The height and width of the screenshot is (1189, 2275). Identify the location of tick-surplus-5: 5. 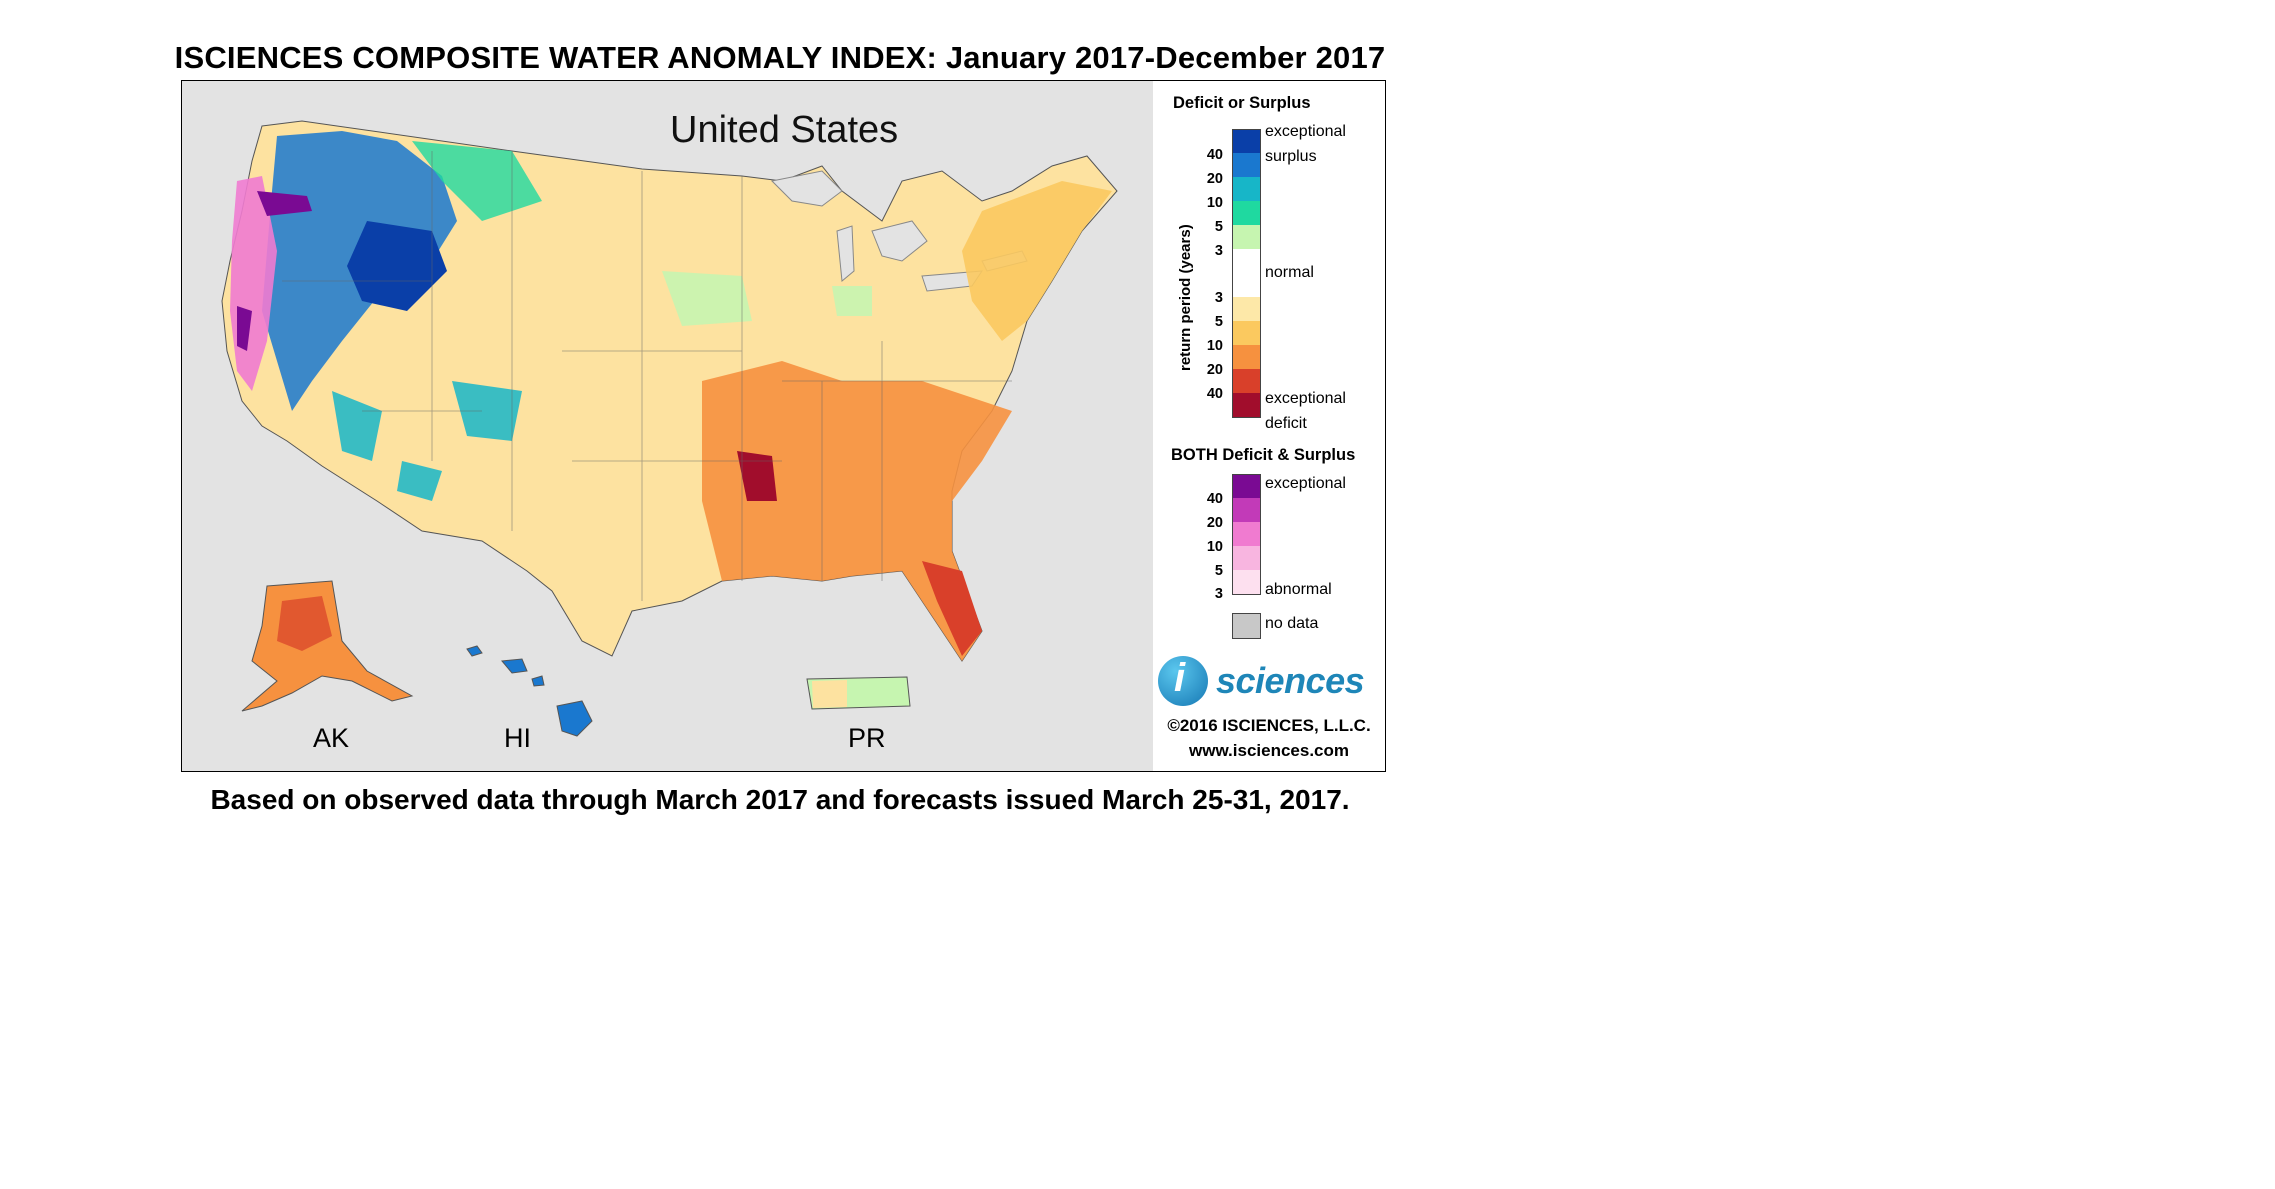
(1218, 227).